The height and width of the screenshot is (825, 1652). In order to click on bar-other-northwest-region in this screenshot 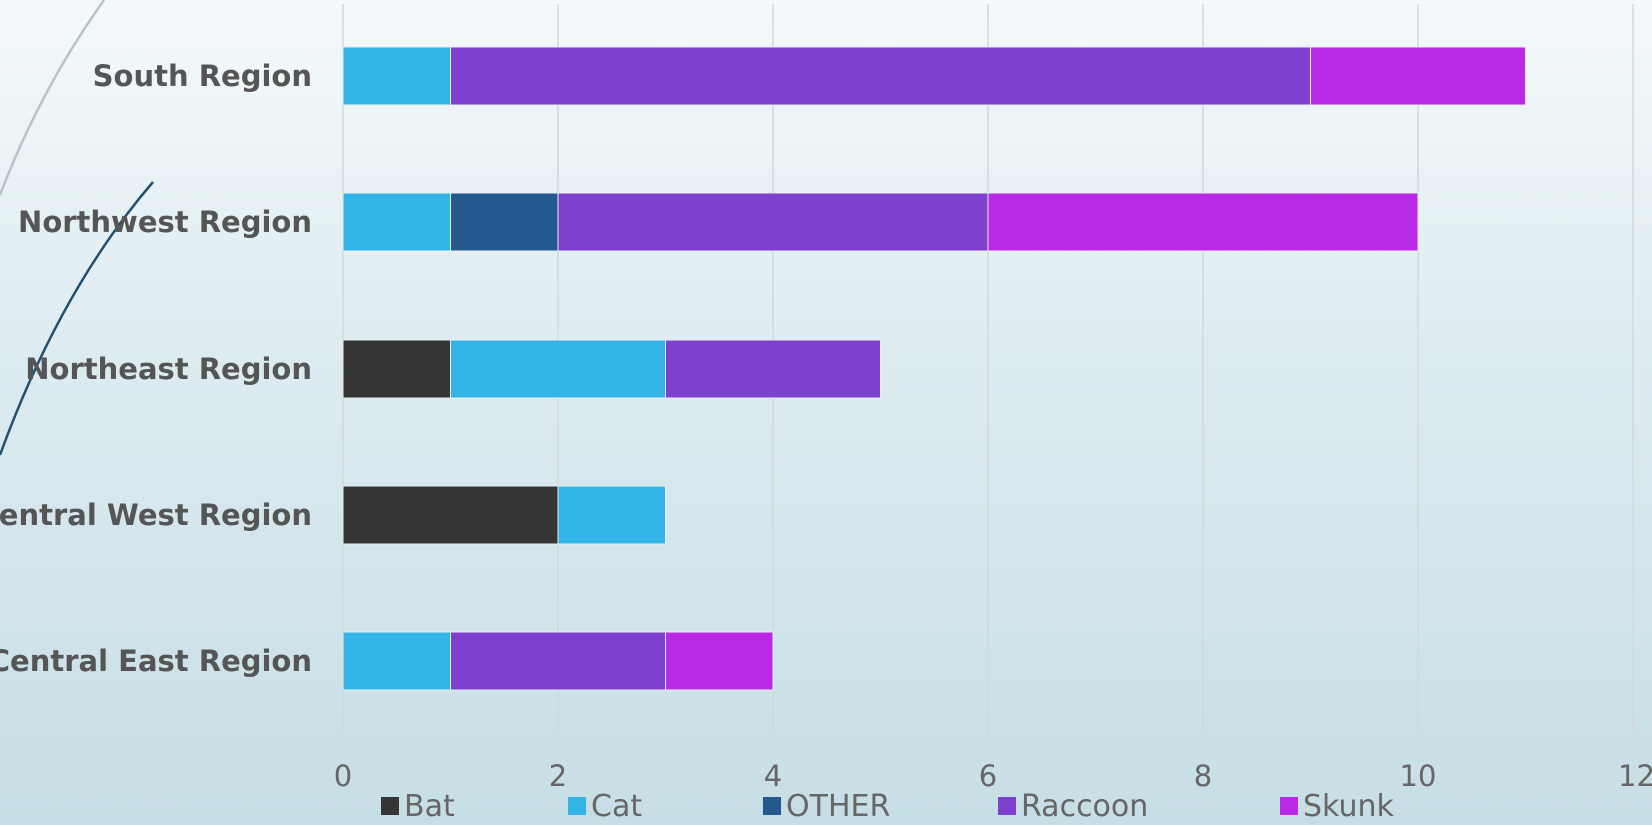, I will do `click(504, 222)`.